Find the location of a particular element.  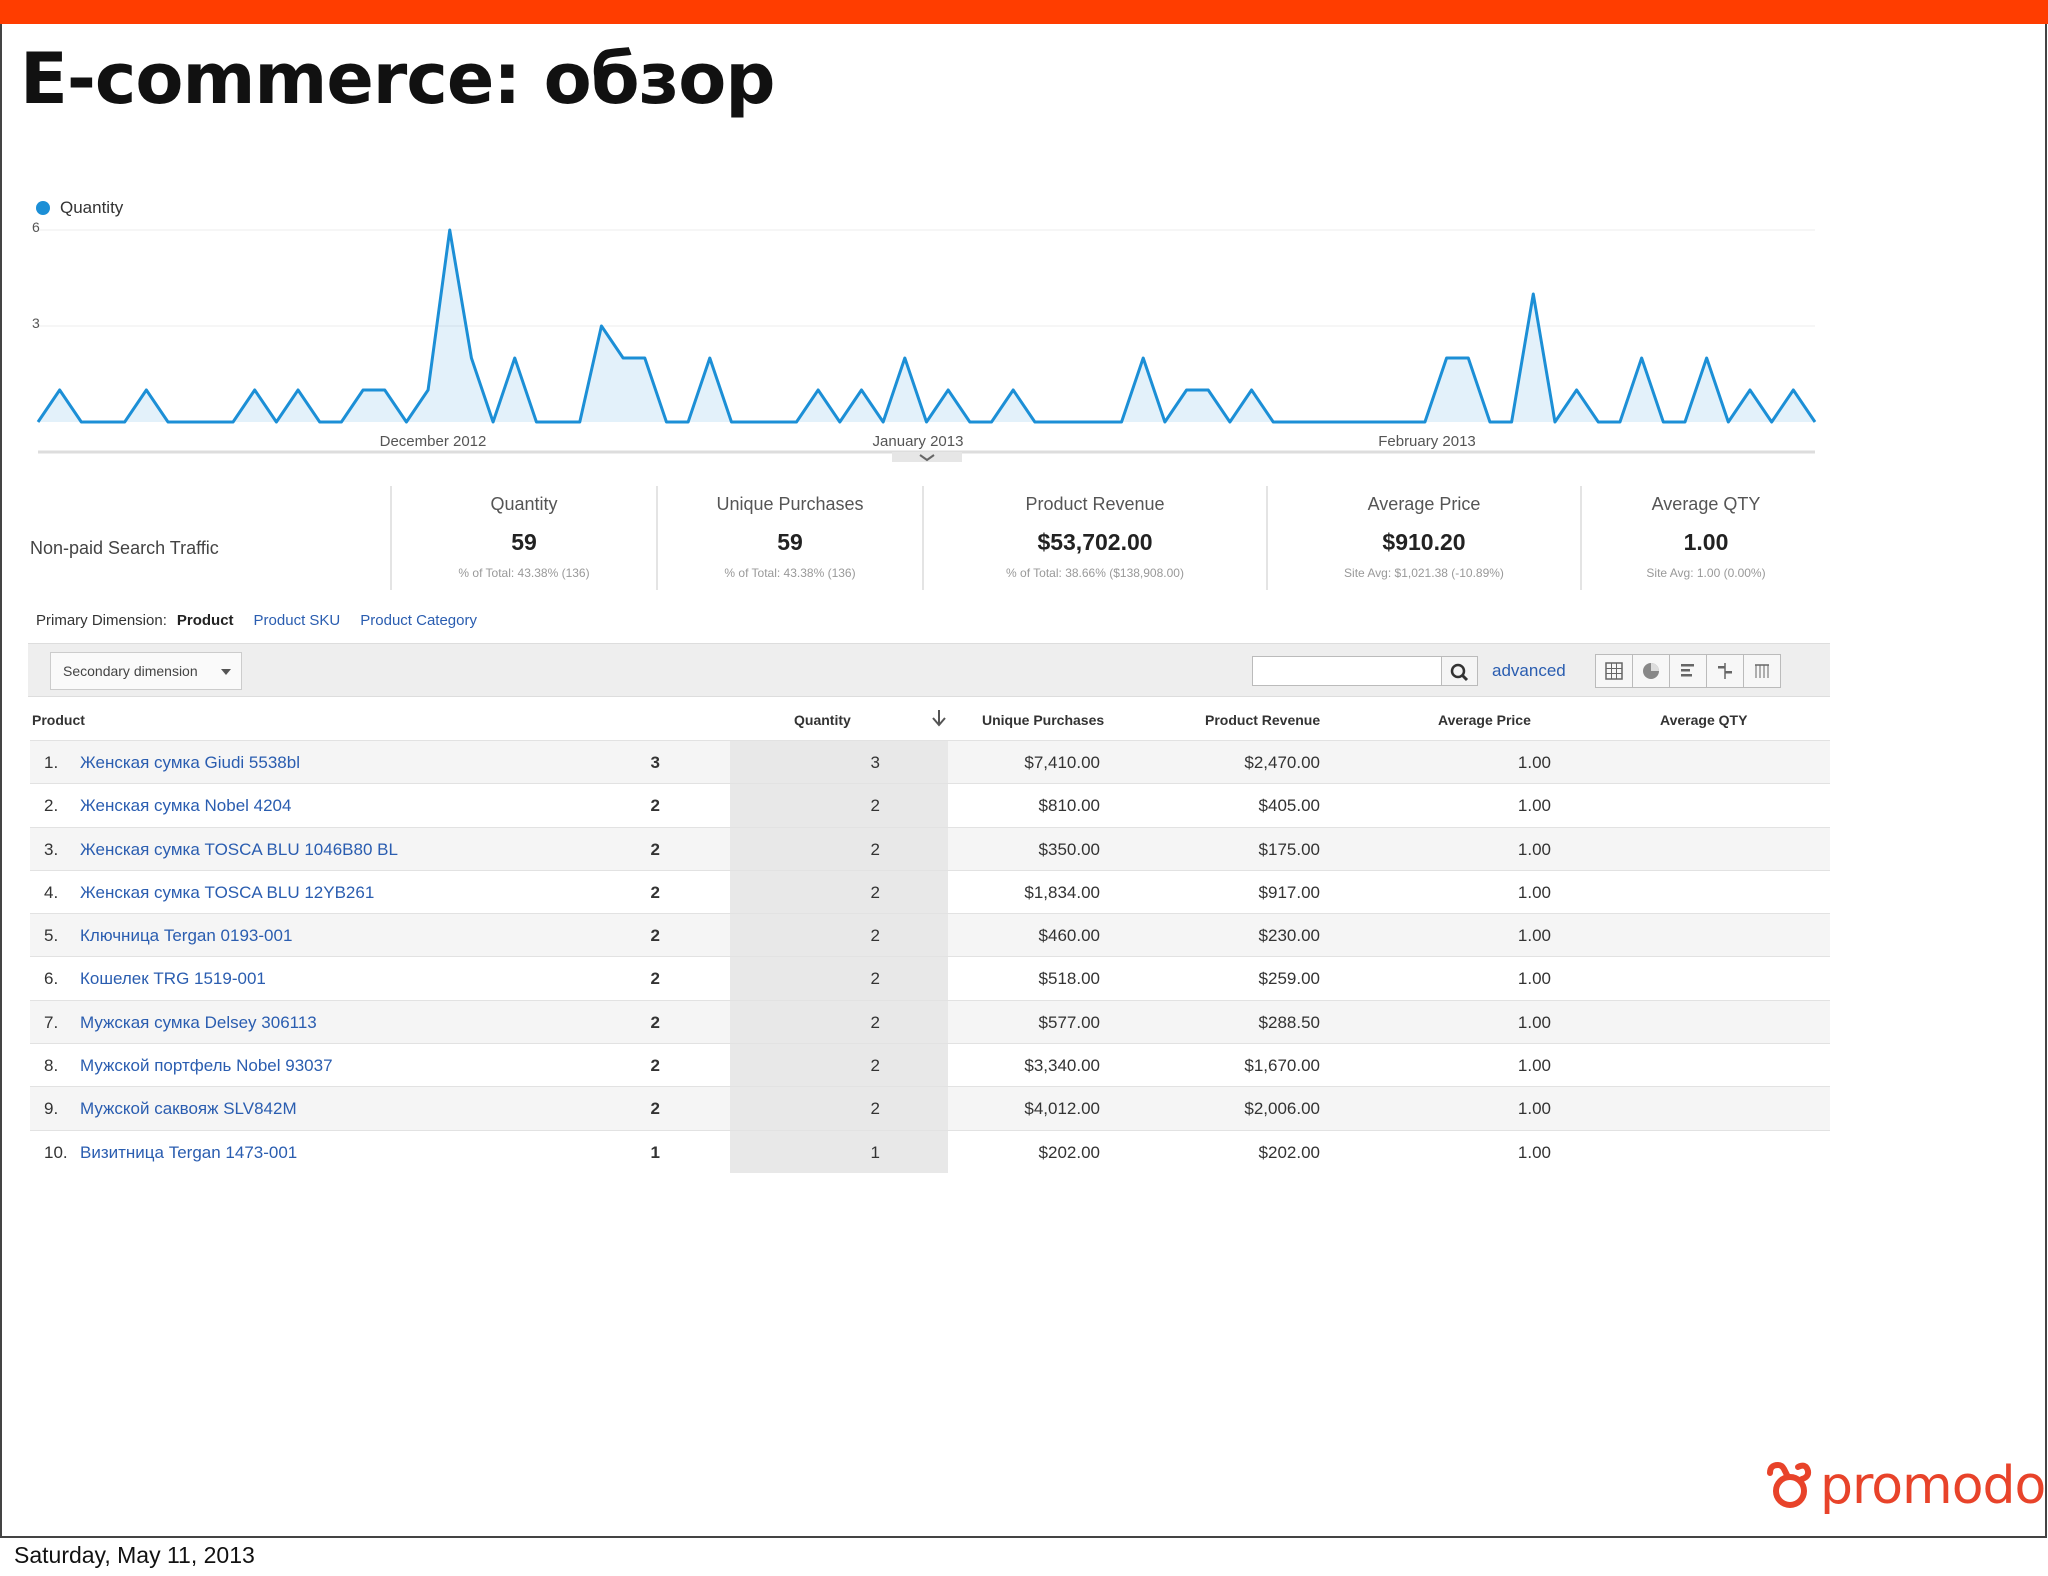

search-icon is located at coordinates (1459, 672).